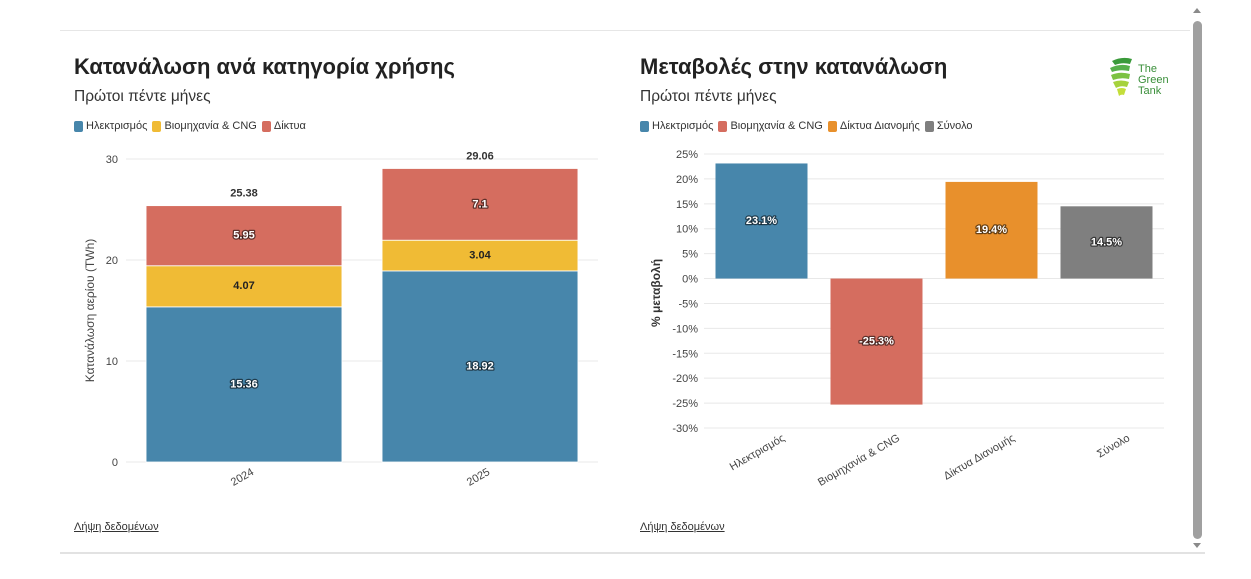 Image resolution: width=1251 pixels, height=579 pixels. What do you see at coordinates (1121, 76) in the screenshot?
I see `green-tank-logo-icon` at bounding box center [1121, 76].